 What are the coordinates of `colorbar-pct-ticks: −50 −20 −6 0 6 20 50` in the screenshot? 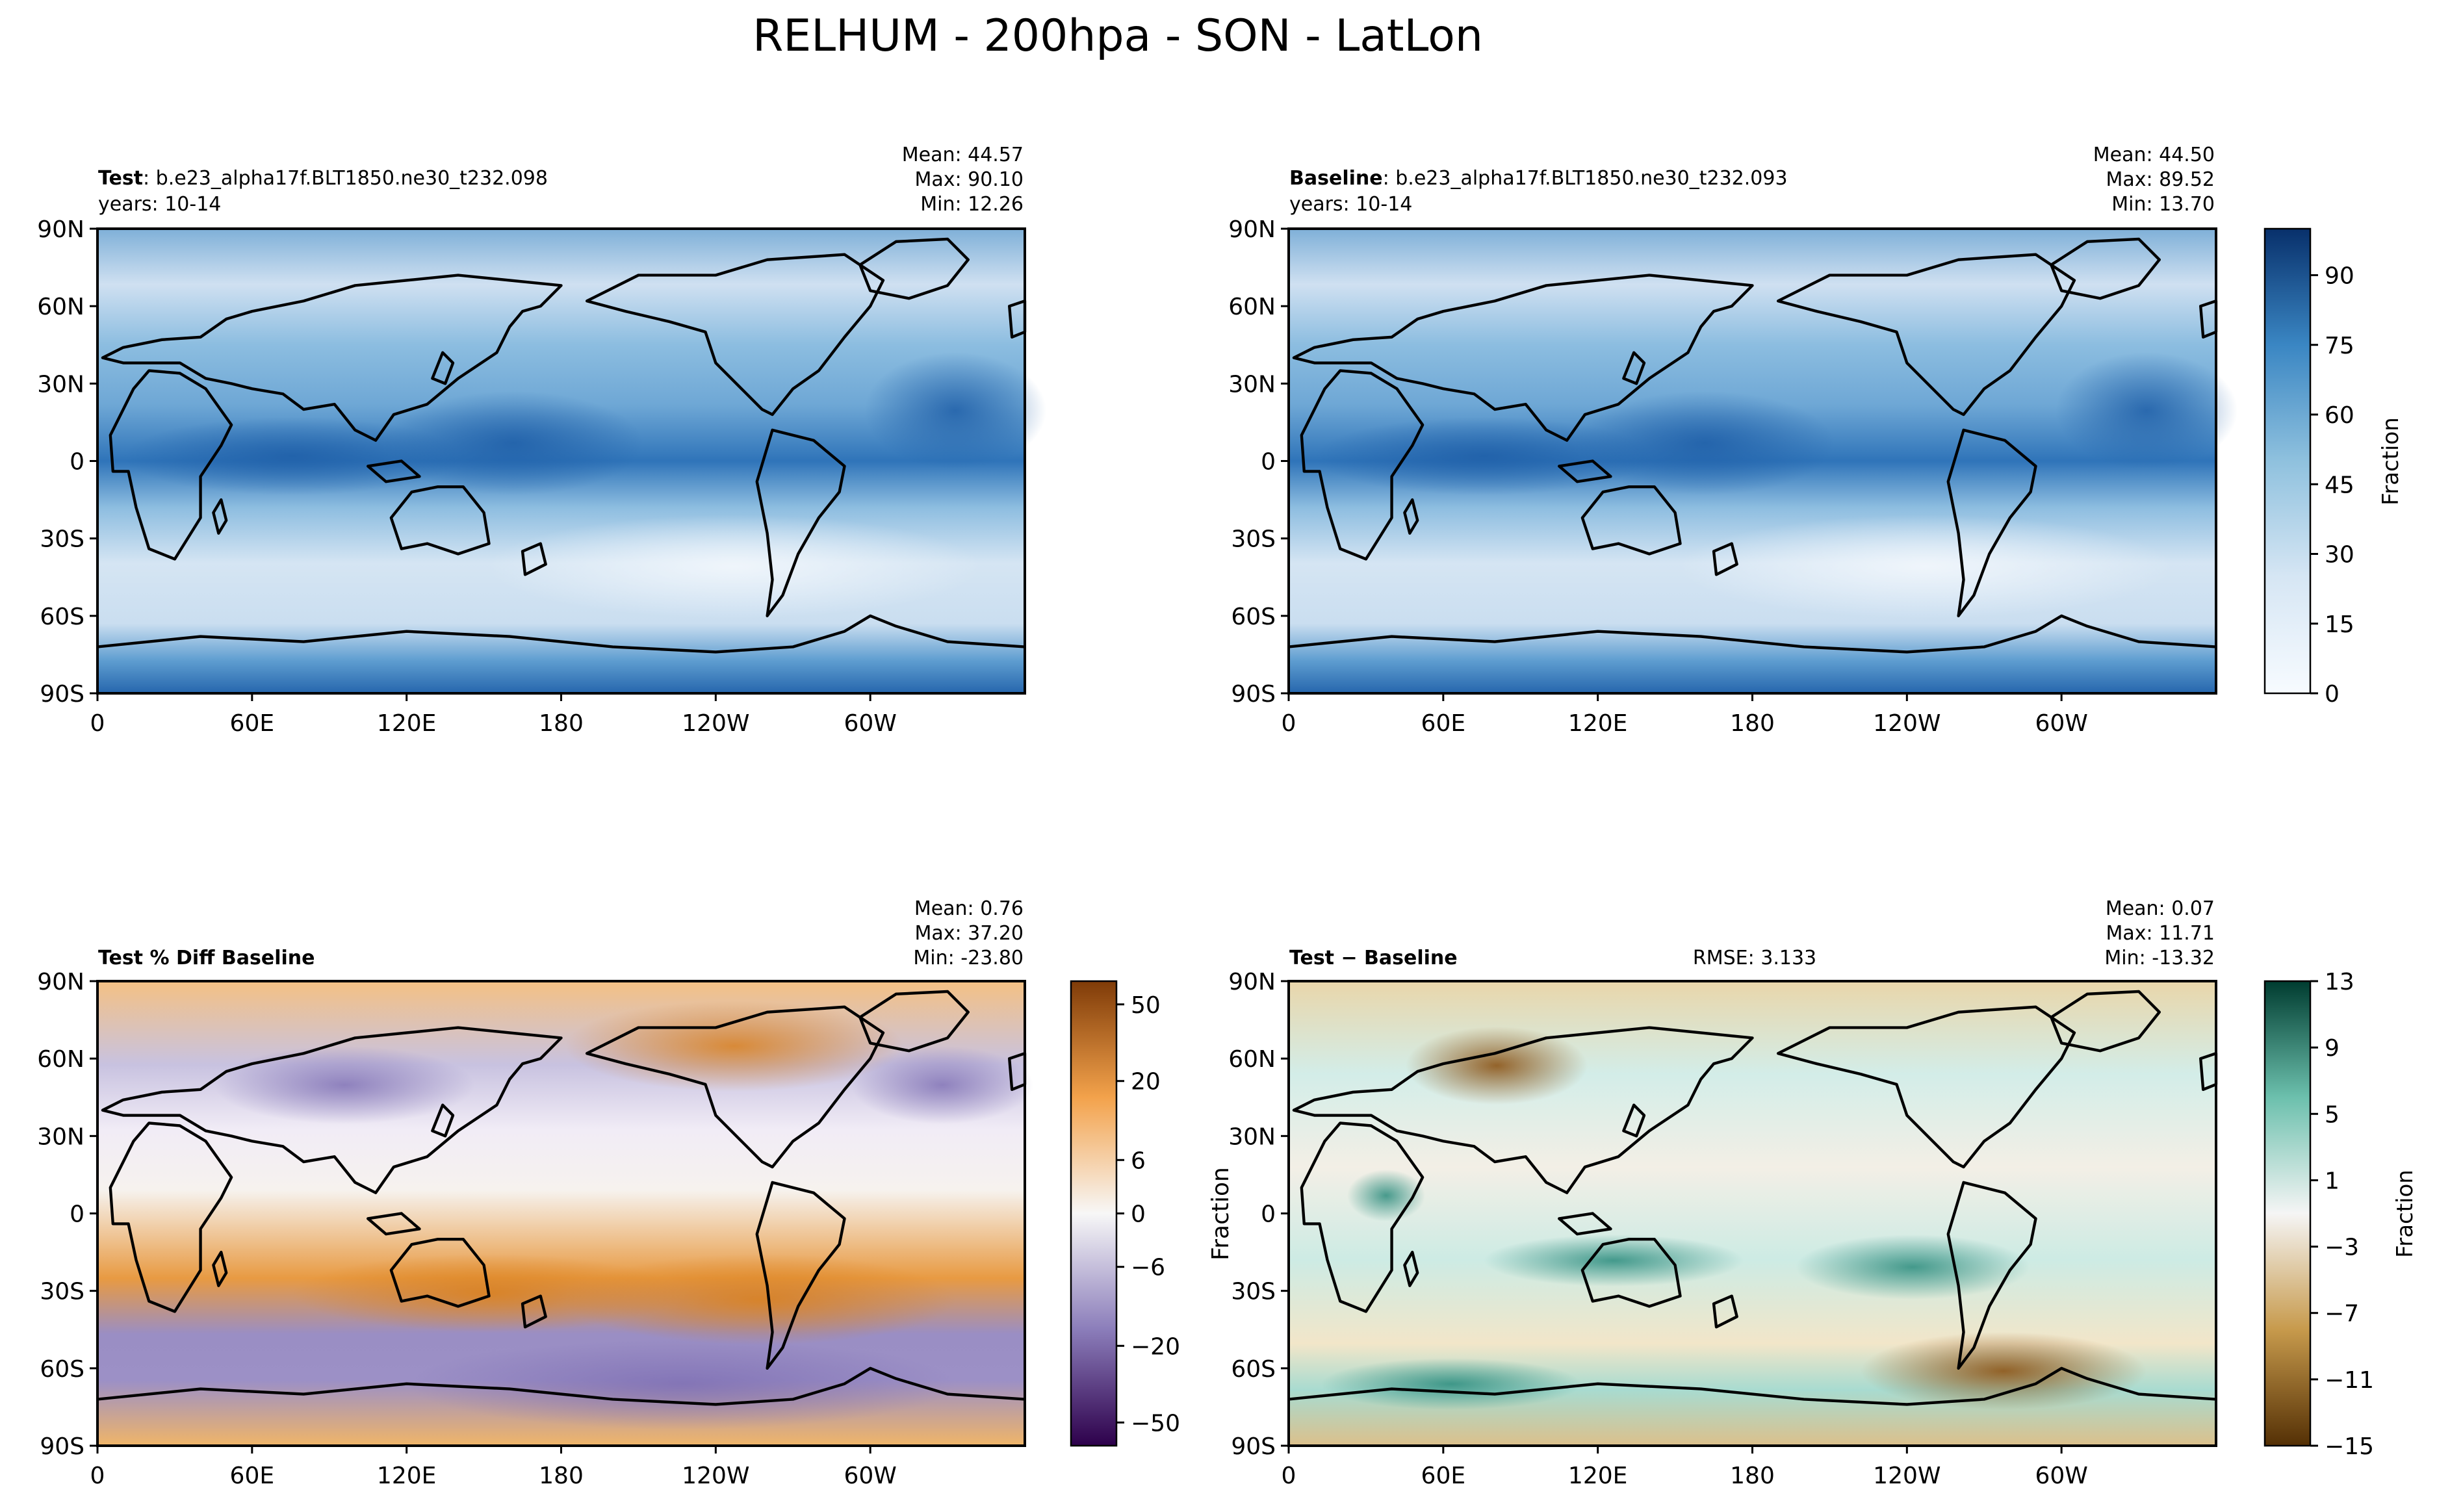 It's located at (1148, 1214).